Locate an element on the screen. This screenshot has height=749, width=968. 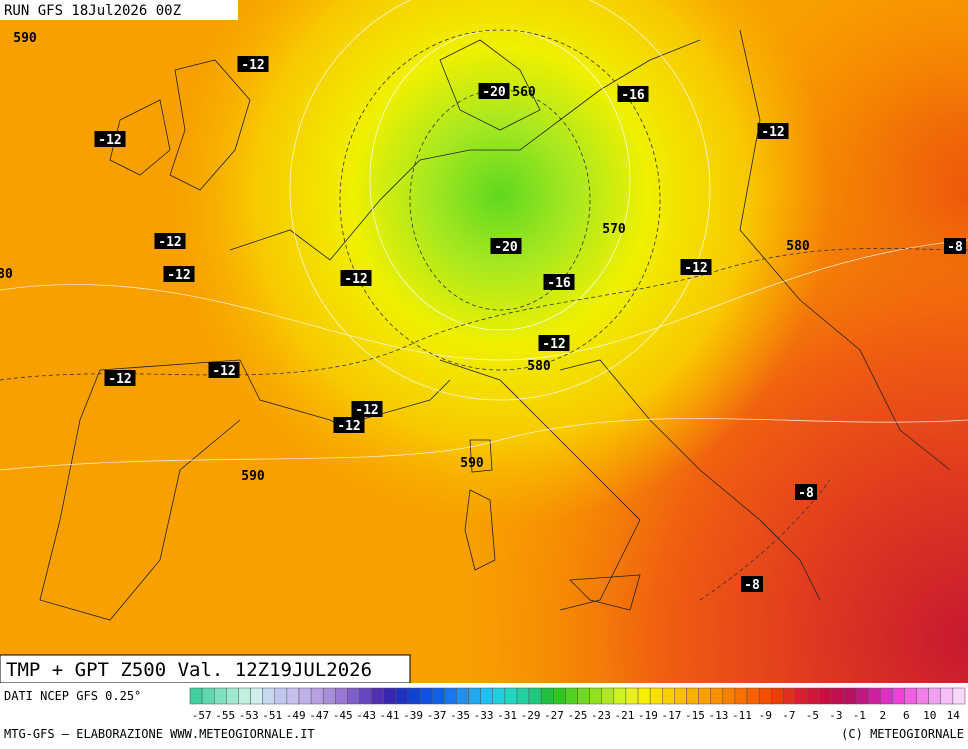
scale-label: -17 is located at coordinates (672, 715).